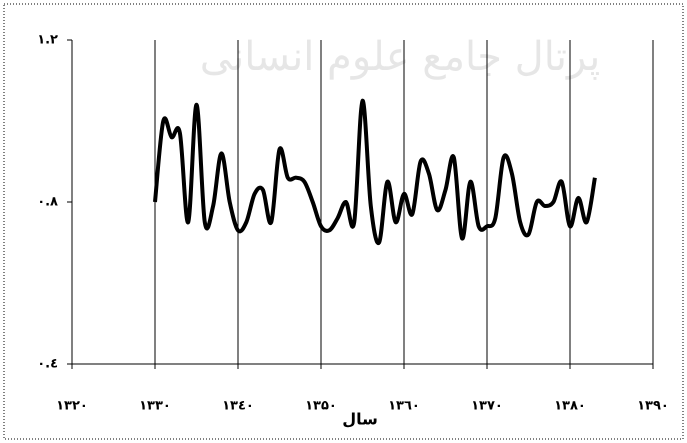  What do you see at coordinates (47, 364) in the screenshot?
I see `y-tick-label: ۰.٤` at bounding box center [47, 364].